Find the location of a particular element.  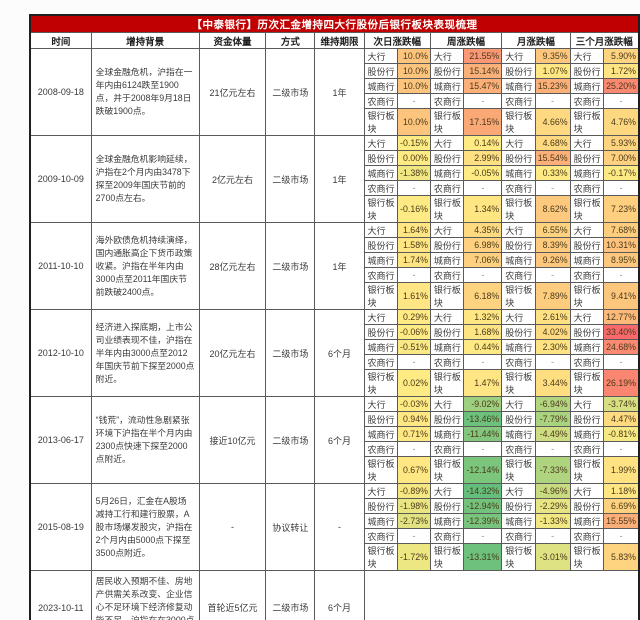

duration-cell: 6个月 is located at coordinates (339, 353).